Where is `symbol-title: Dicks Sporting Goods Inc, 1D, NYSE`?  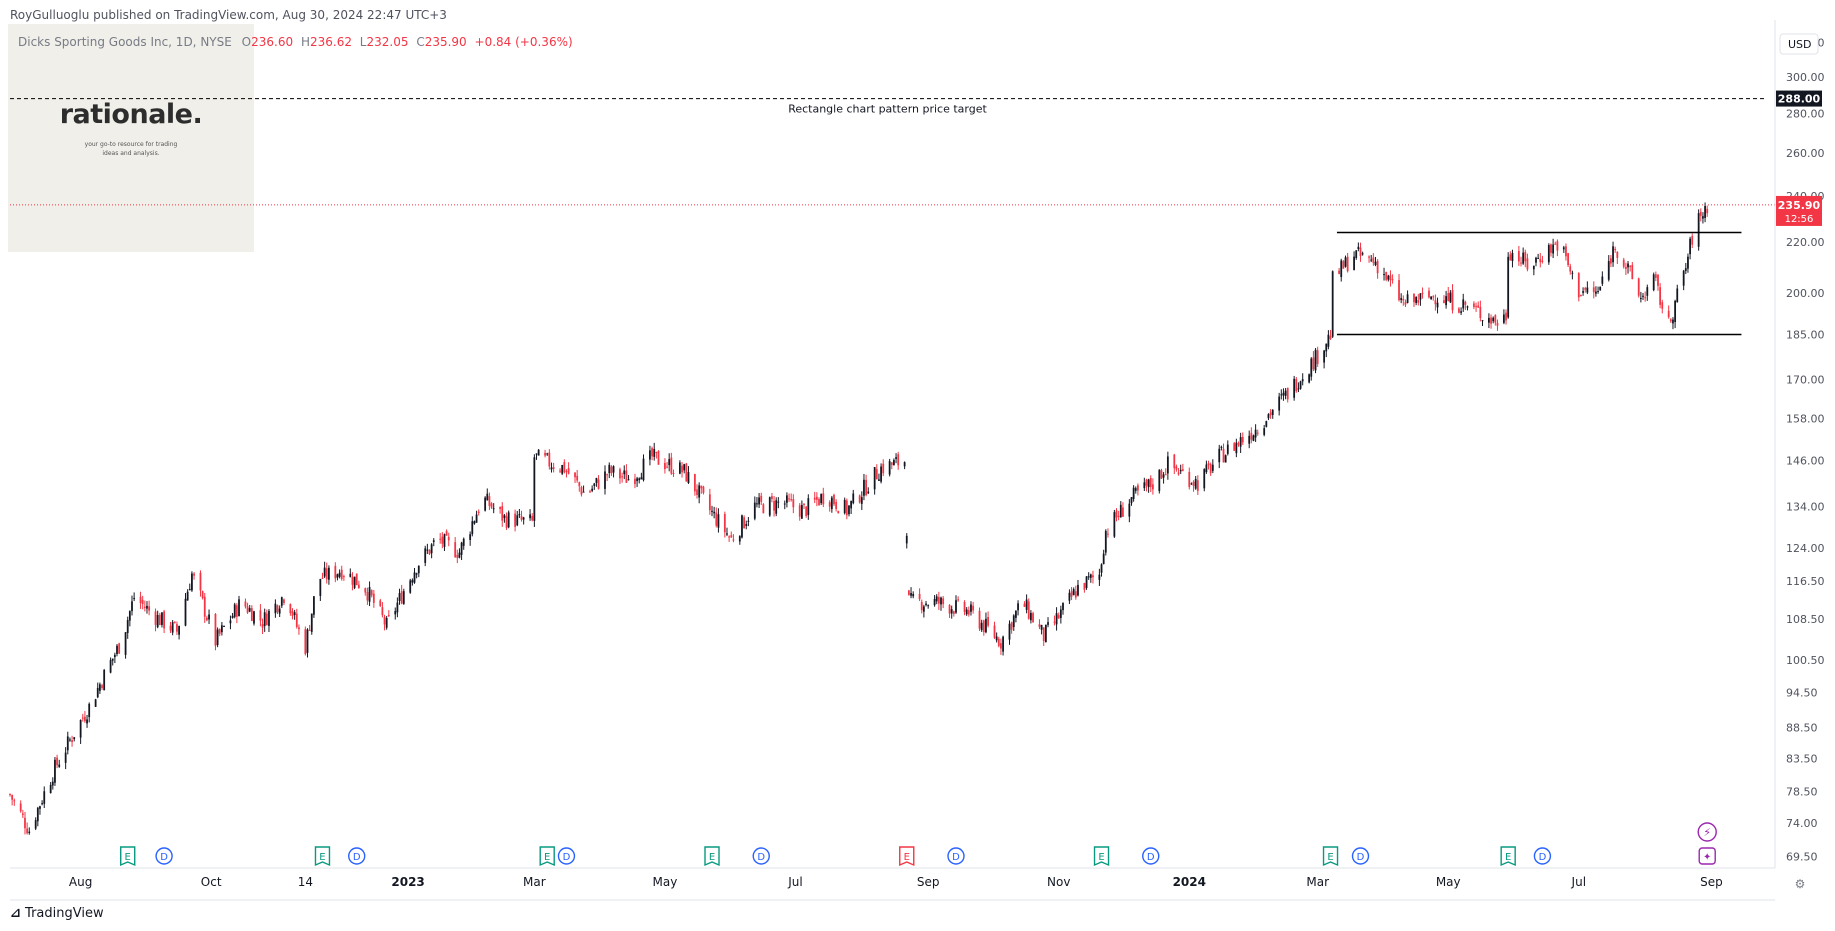 symbol-title: Dicks Sporting Goods Inc, 1D, NYSE is located at coordinates (125, 42).